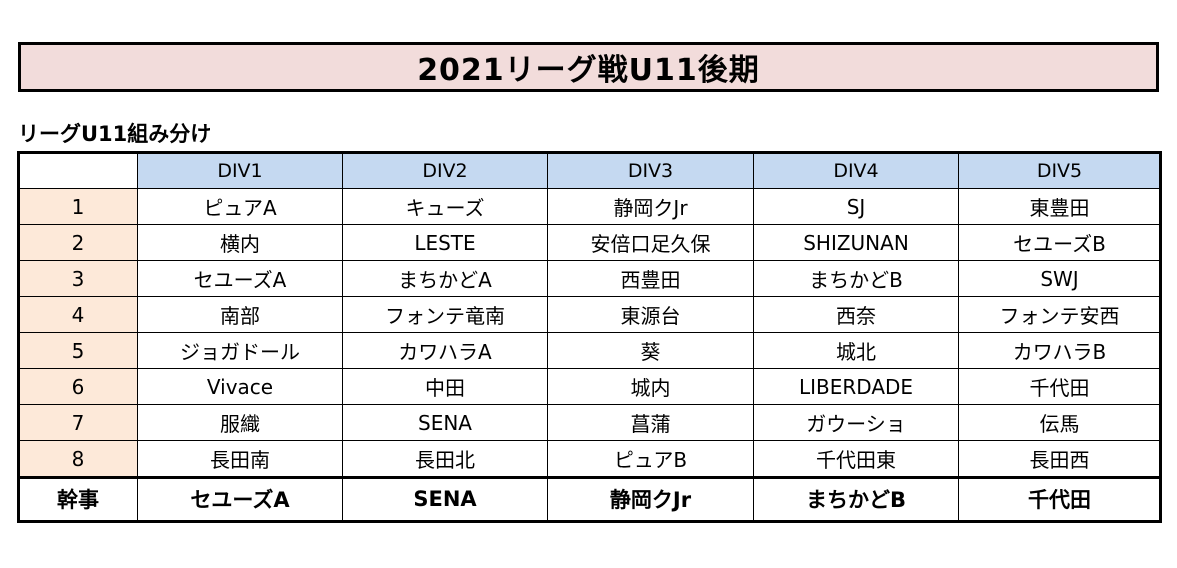 The height and width of the screenshot is (568, 1177). I want to click on table-row: 8 長田南 長田北 ピュアB 千代田東 長田西, so click(589, 458).